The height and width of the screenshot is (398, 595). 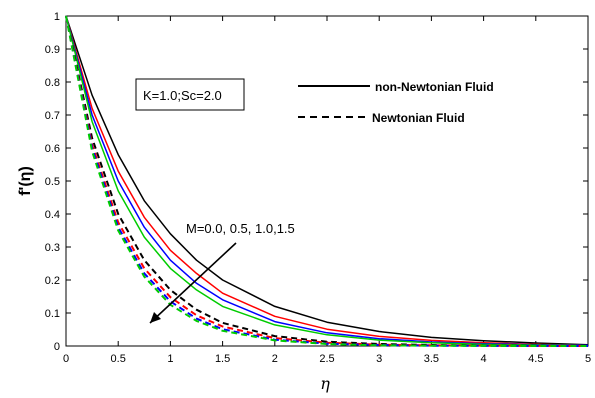 I want to click on x-tick-label: 4.5, so click(x=535, y=359).